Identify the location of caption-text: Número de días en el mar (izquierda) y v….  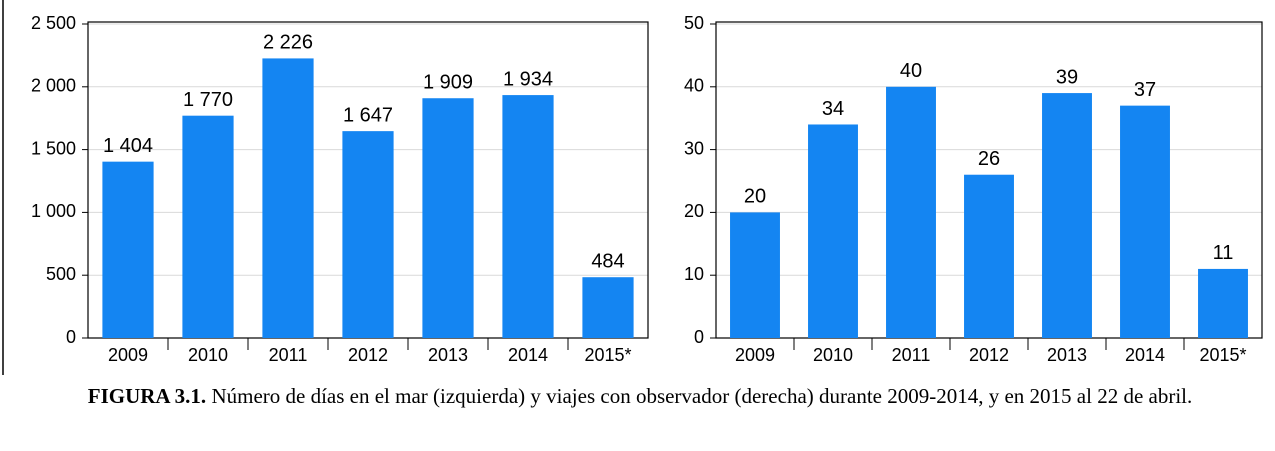
(702, 396).